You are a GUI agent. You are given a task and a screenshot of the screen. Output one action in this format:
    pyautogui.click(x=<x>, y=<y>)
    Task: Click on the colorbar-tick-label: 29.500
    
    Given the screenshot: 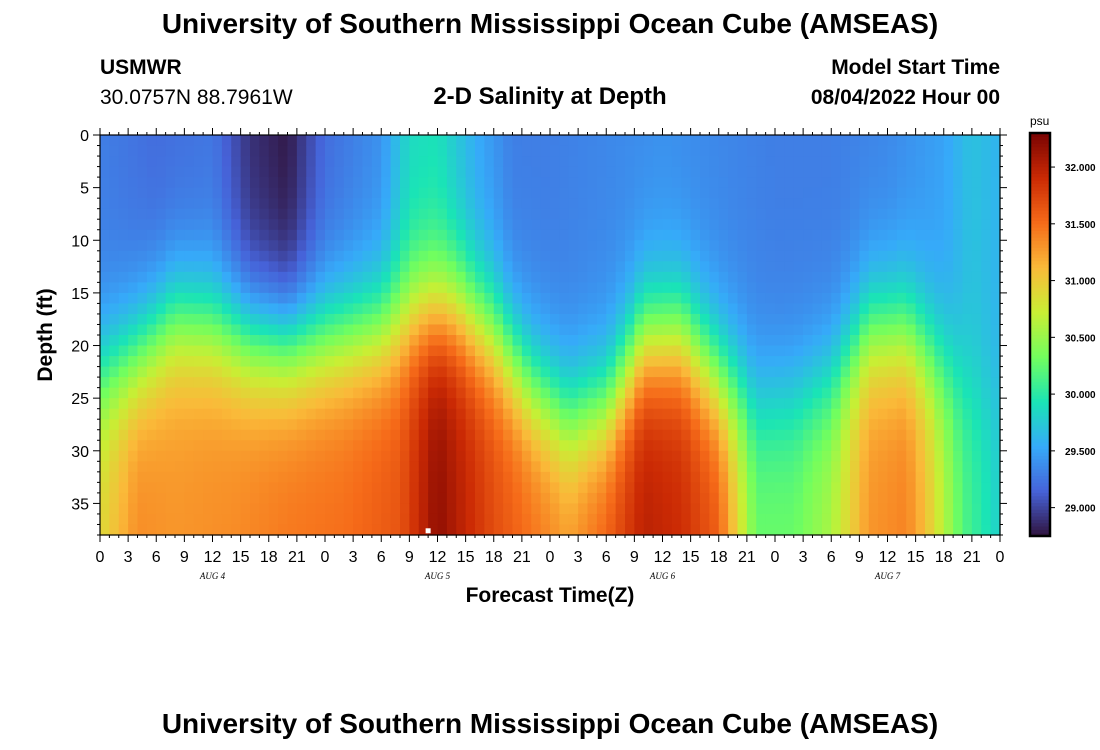 What is the action you would take?
    pyautogui.click(x=1080, y=452)
    